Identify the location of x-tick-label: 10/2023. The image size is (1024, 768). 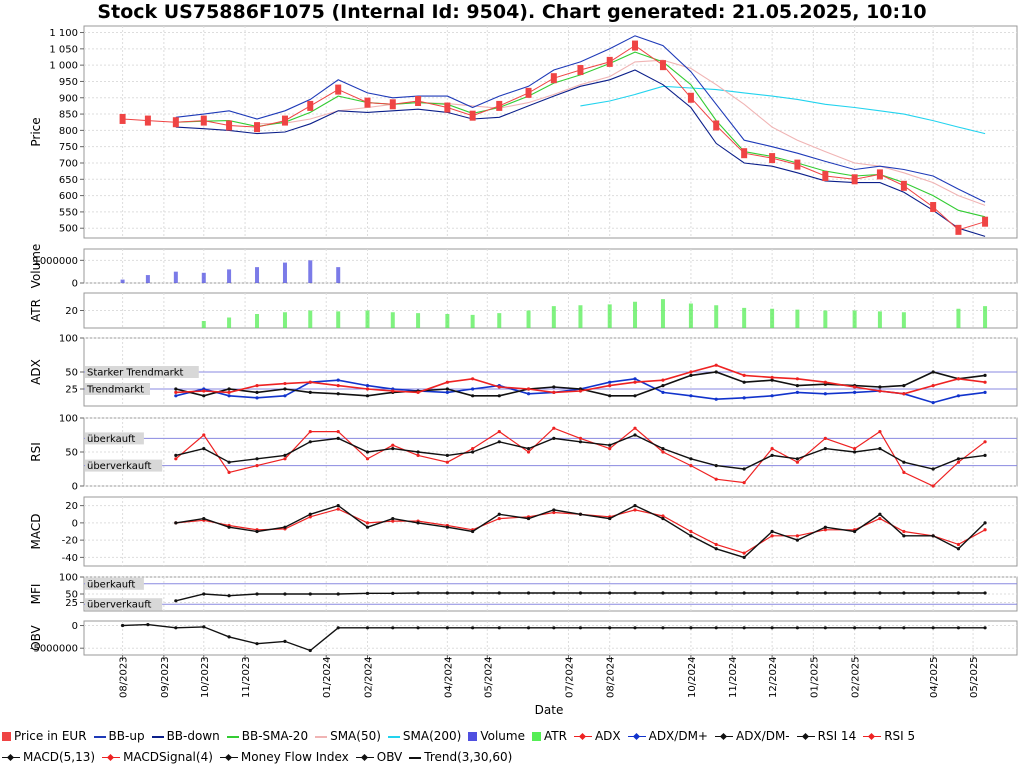
(205, 677).